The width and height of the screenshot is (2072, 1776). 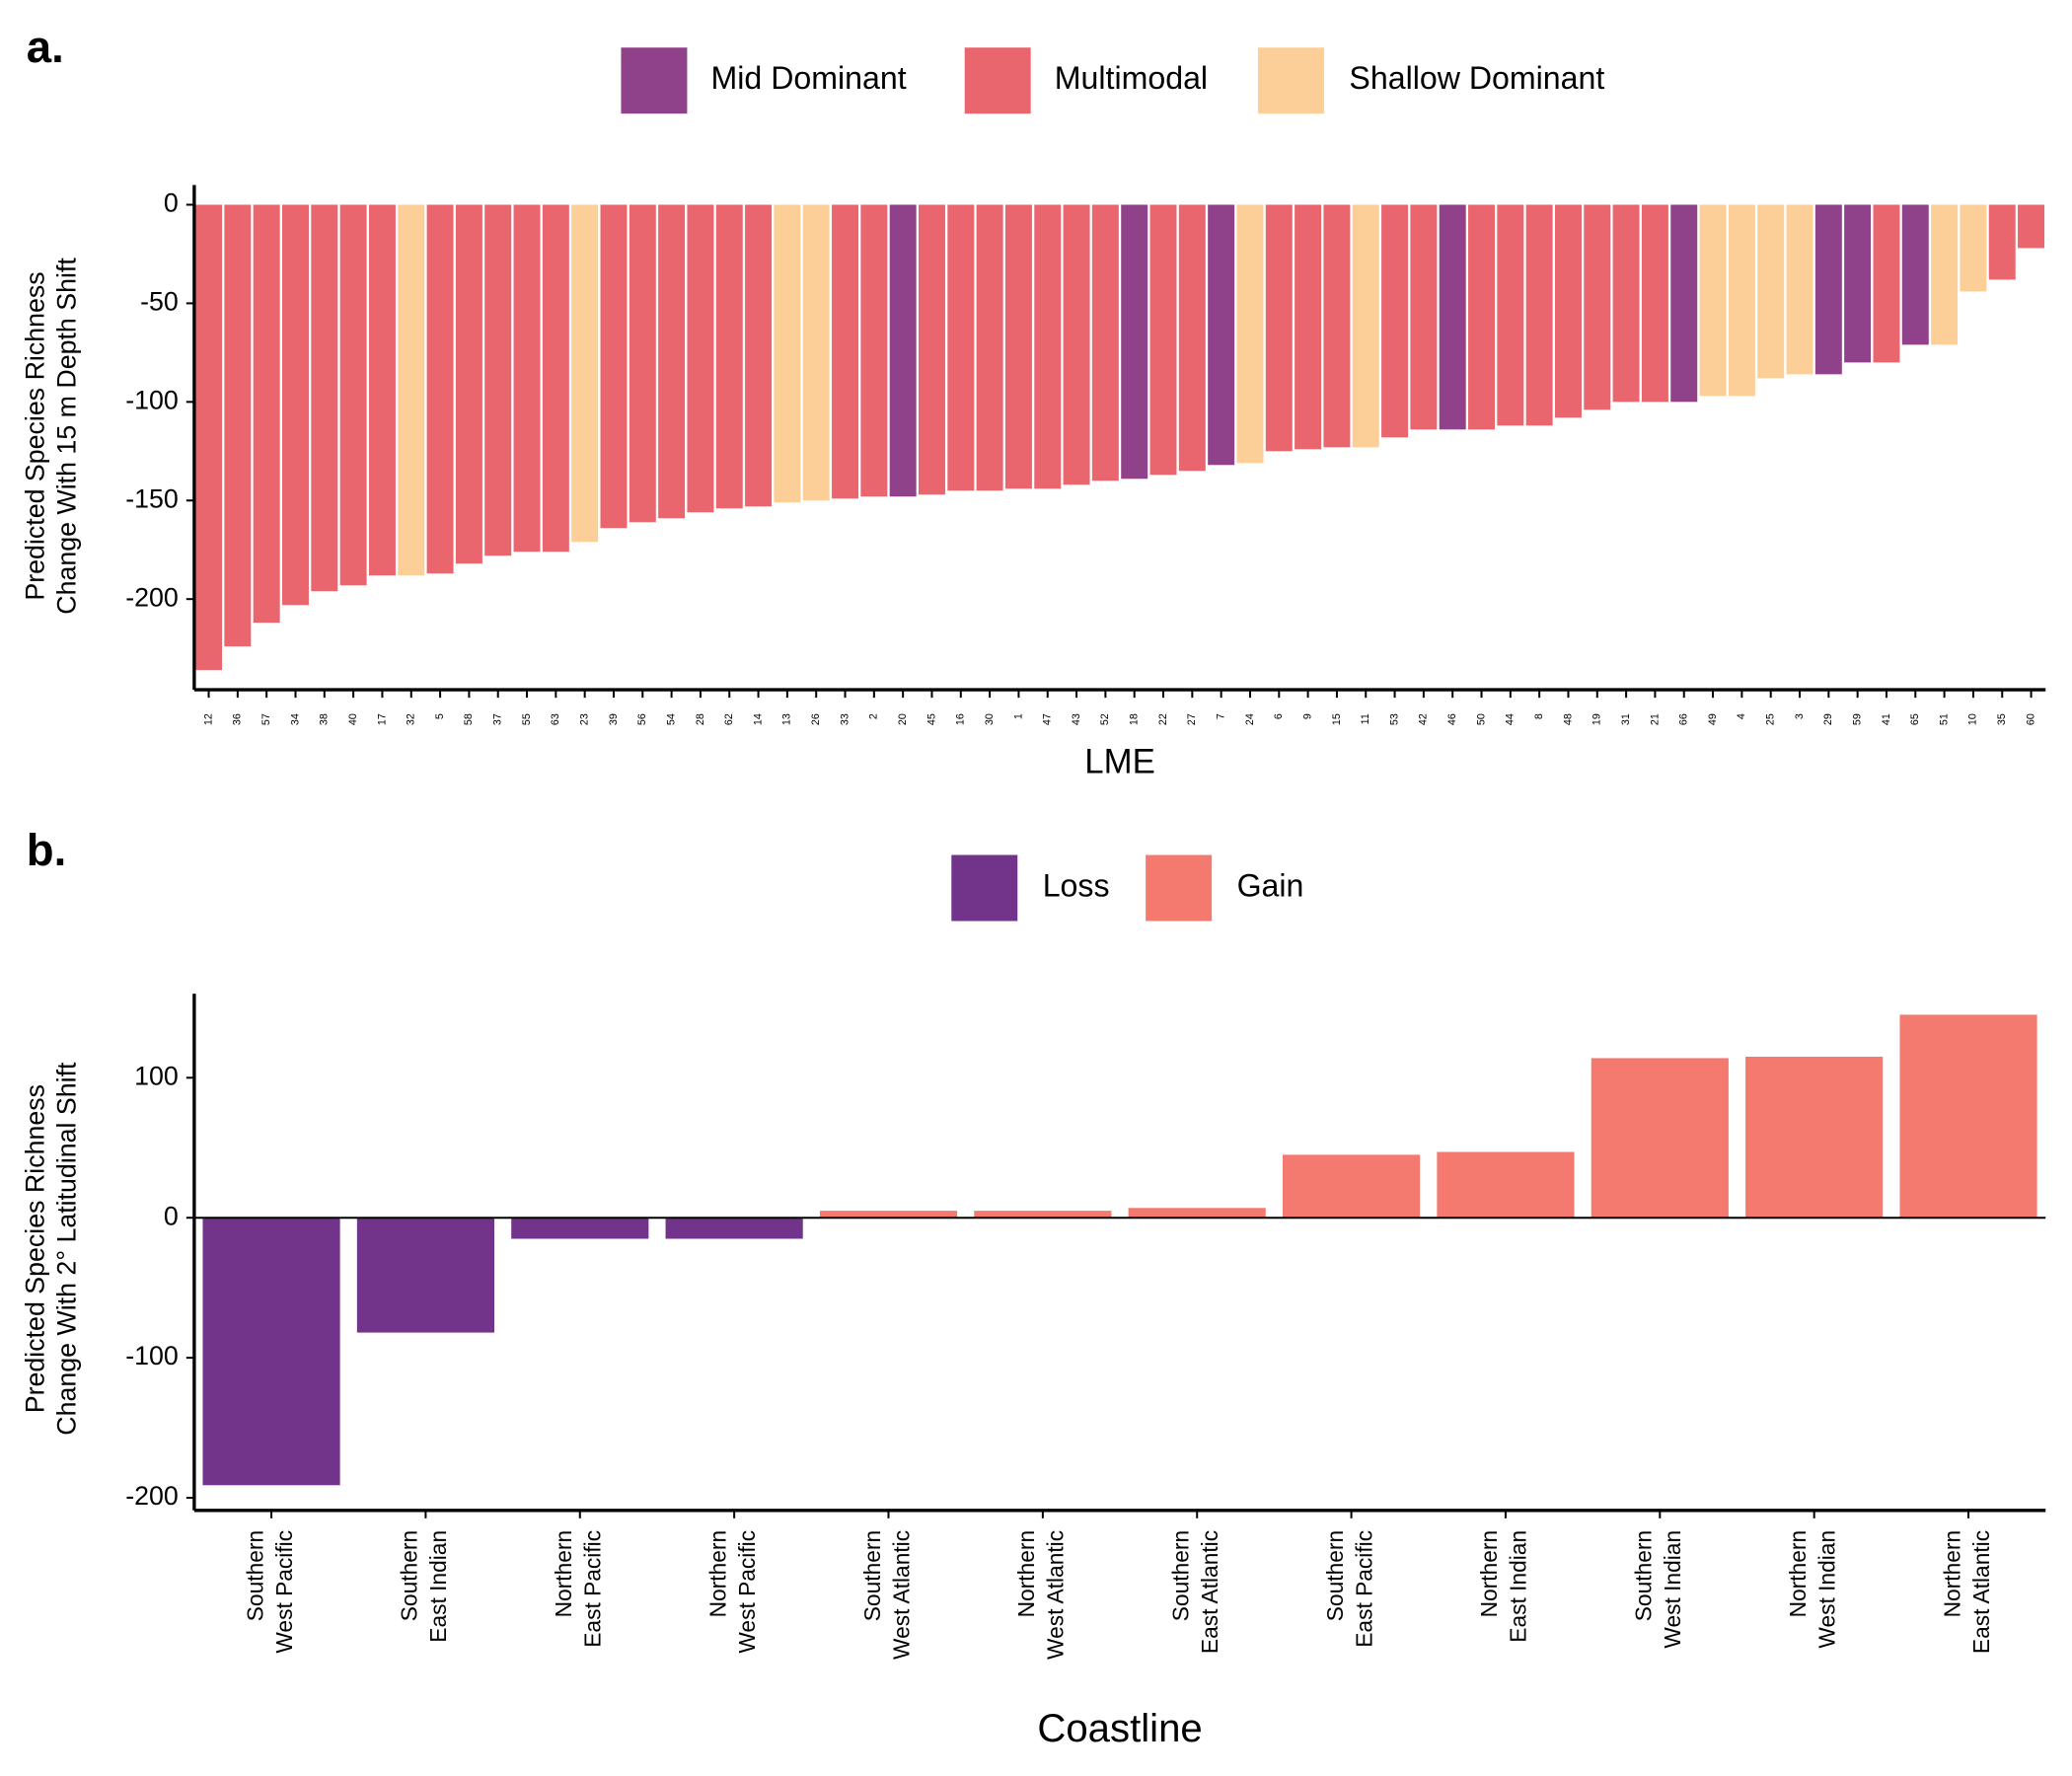 What do you see at coordinates (1120, 1728) in the screenshot?
I see `x-axis-title: Coastline` at bounding box center [1120, 1728].